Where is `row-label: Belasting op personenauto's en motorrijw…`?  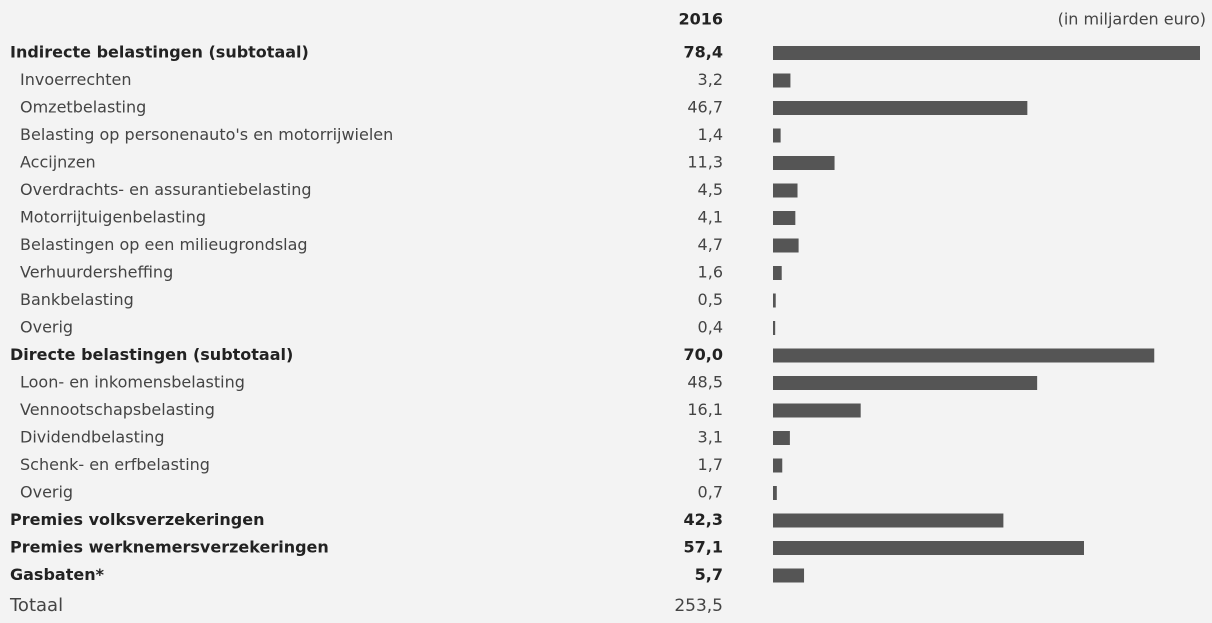 row-label: Belasting op personenauto's en motorrijw… is located at coordinates (206, 134).